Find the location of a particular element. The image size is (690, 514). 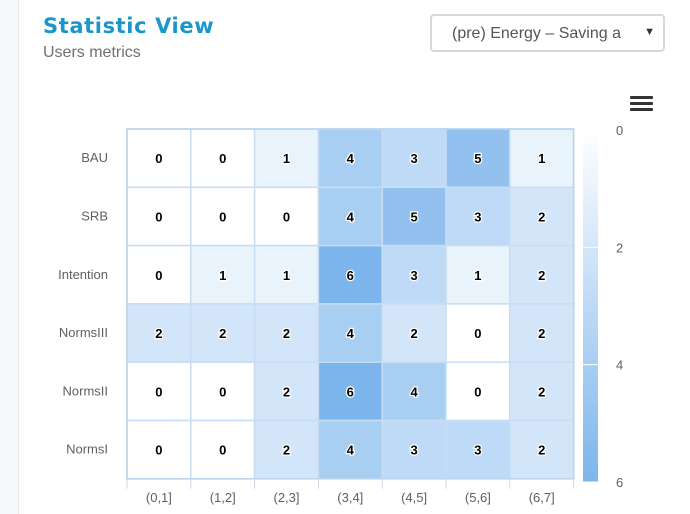

x-axis-label: (1,2] is located at coordinates (223, 497).